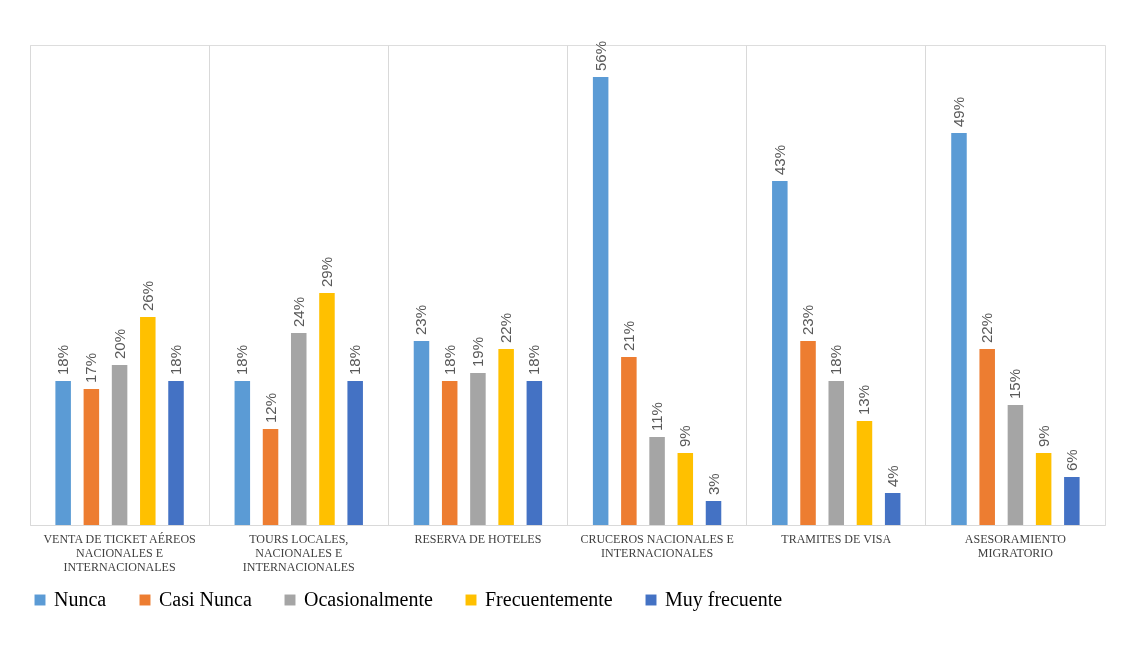 This screenshot has width=1145, height=664. Describe the element at coordinates (147, 295) in the screenshot. I see `data-label: 26%` at that location.